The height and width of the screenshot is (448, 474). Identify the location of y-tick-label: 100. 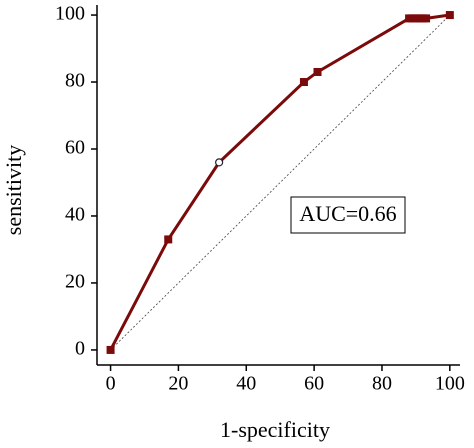
(70, 14).